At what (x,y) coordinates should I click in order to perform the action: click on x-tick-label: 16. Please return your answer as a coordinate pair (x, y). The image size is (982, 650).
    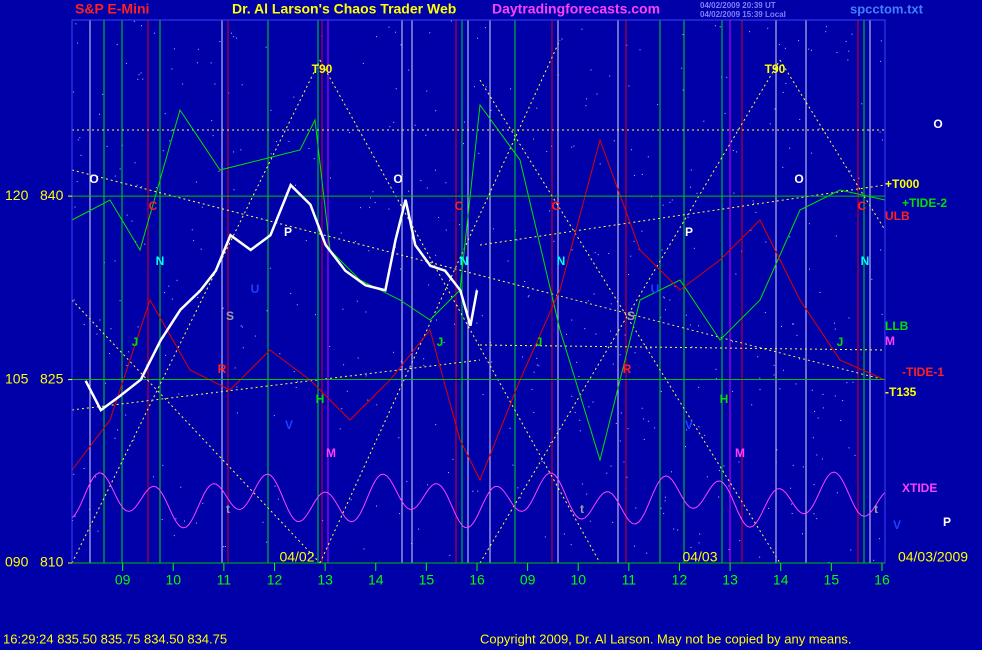
    Looking at the image, I should click on (882, 580).